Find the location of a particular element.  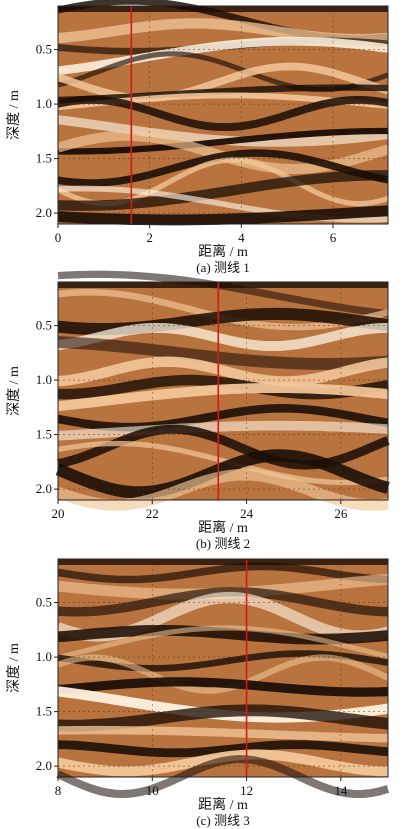

panel-caption: (a) 测线 1 is located at coordinates (222, 267).